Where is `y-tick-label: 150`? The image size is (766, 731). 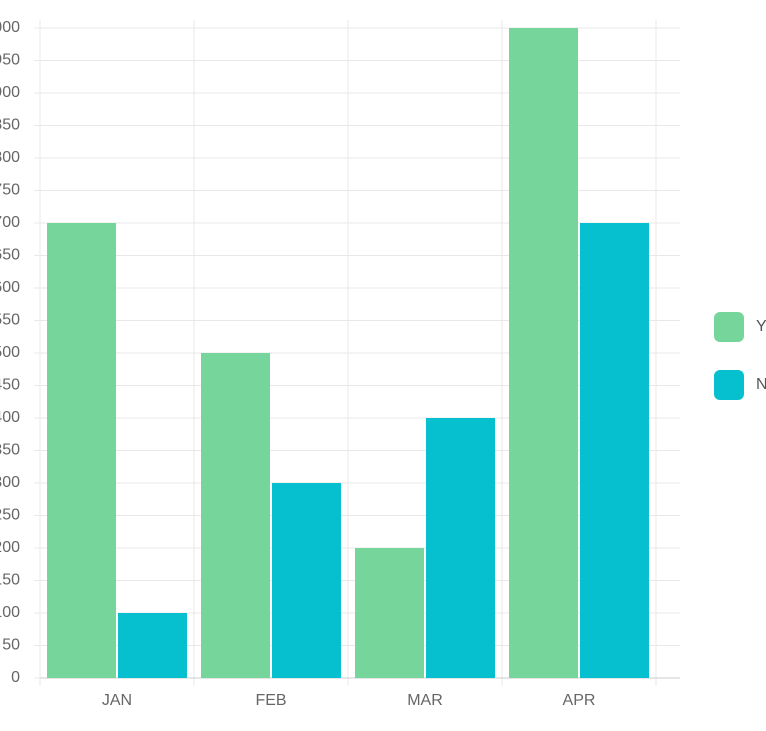 y-tick-label: 150 is located at coordinates (10, 580).